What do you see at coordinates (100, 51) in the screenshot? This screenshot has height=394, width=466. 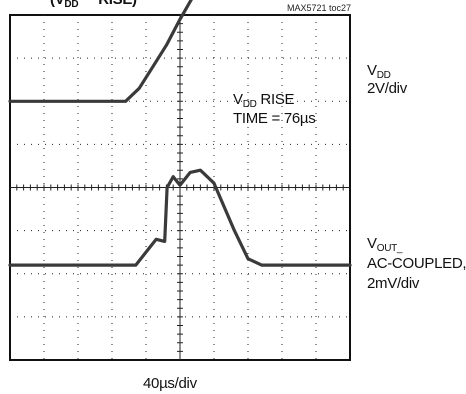 I see `vdd-trace` at bounding box center [100, 51].